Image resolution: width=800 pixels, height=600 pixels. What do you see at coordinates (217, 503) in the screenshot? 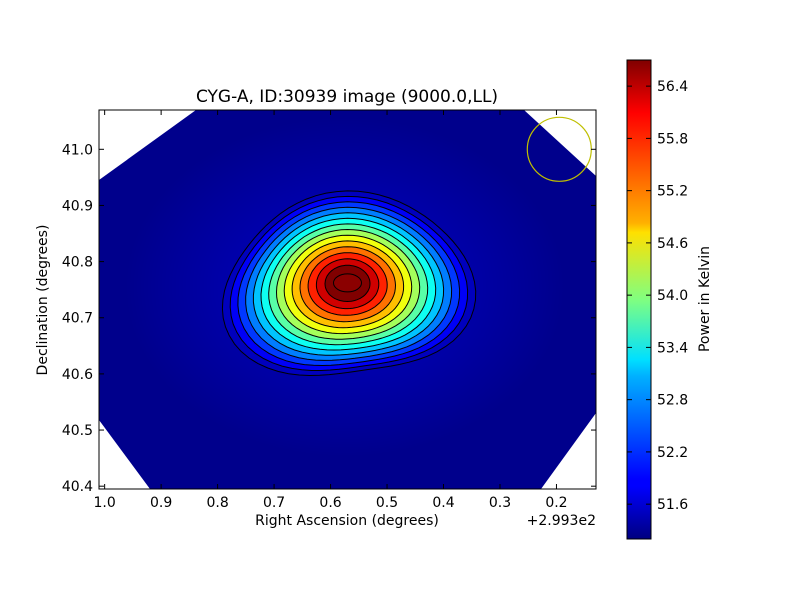
I see `x-tick-label: 0.8` at bounding box center [217, 503].